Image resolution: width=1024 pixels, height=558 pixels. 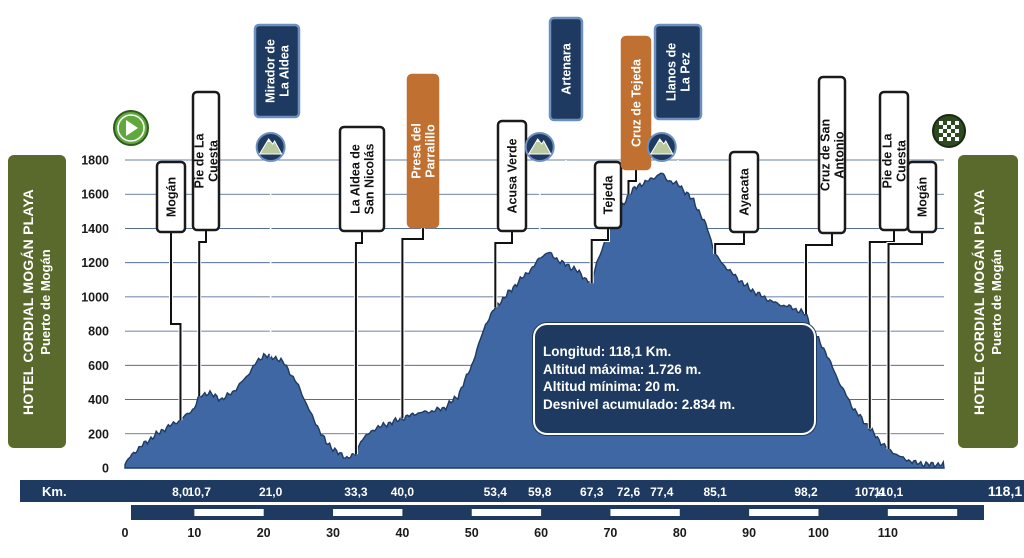 I want to click on marker-acusa-verde: Acusa Verde, so click(x=510, y=213).